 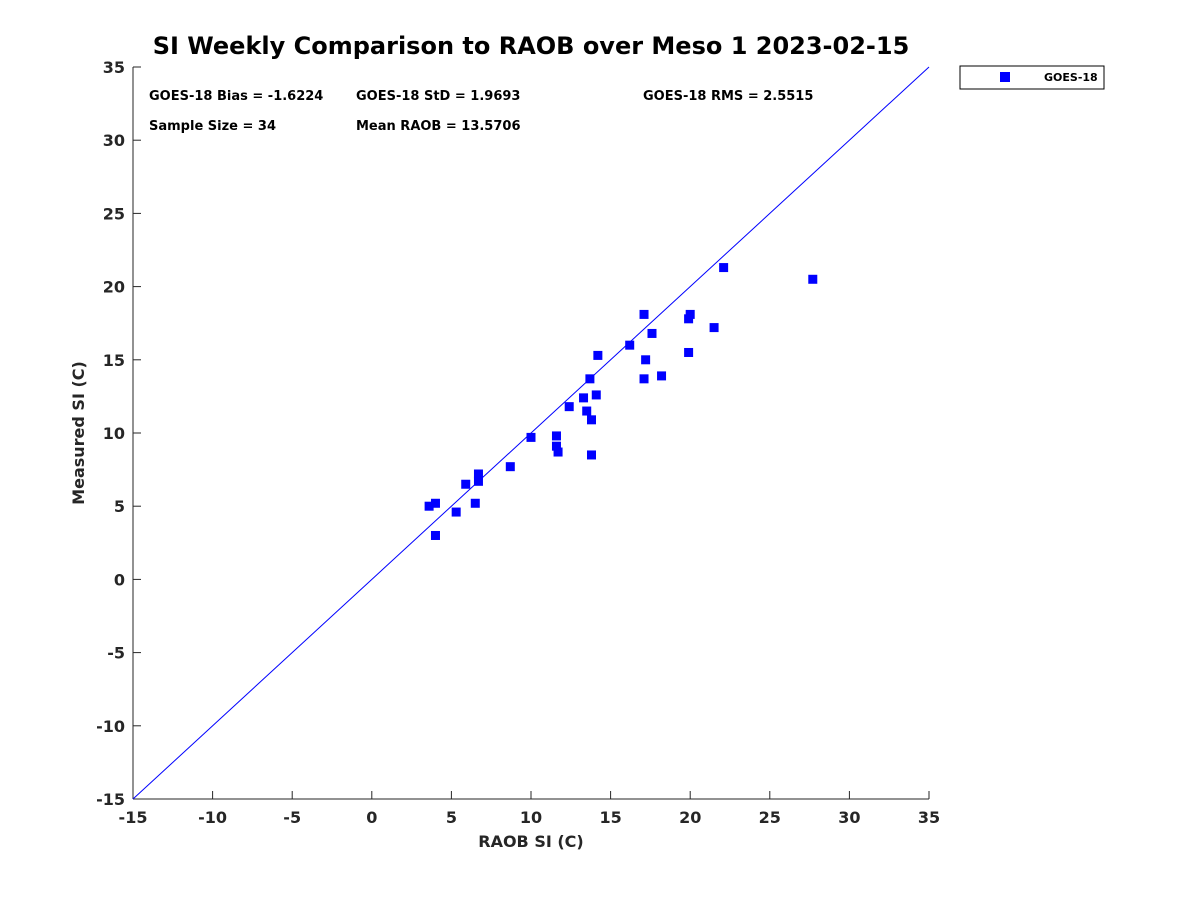 What do you see at coordinates (371, 817) in the screenshot?
I see `x-tick-label: 0` at bounding box center [371, 817].